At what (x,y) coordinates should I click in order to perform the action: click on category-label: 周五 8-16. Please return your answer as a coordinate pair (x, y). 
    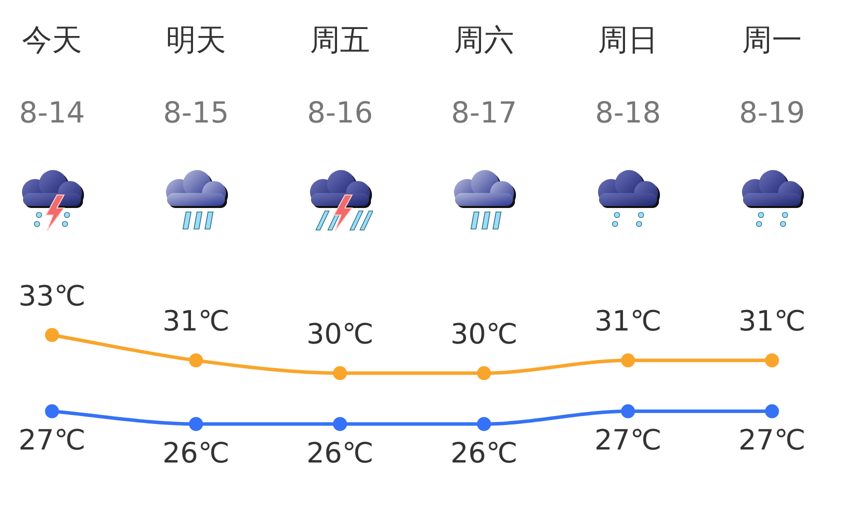
    Looking at the image, I should click on (340, 76).